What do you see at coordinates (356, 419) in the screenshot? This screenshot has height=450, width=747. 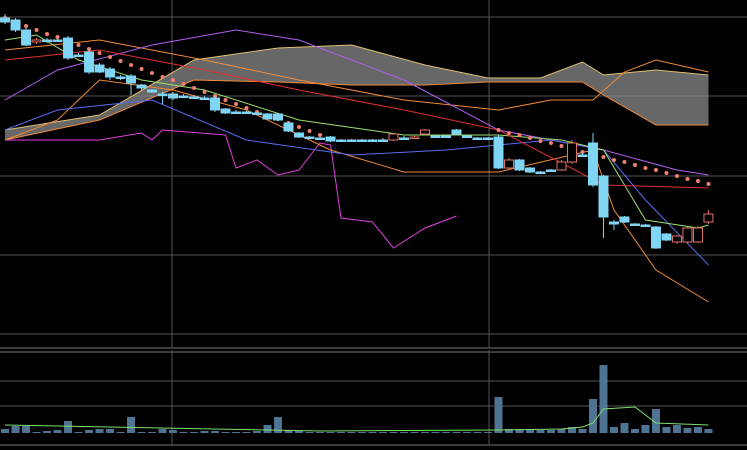 I see `volume-line` at bounding box center [356, 419].